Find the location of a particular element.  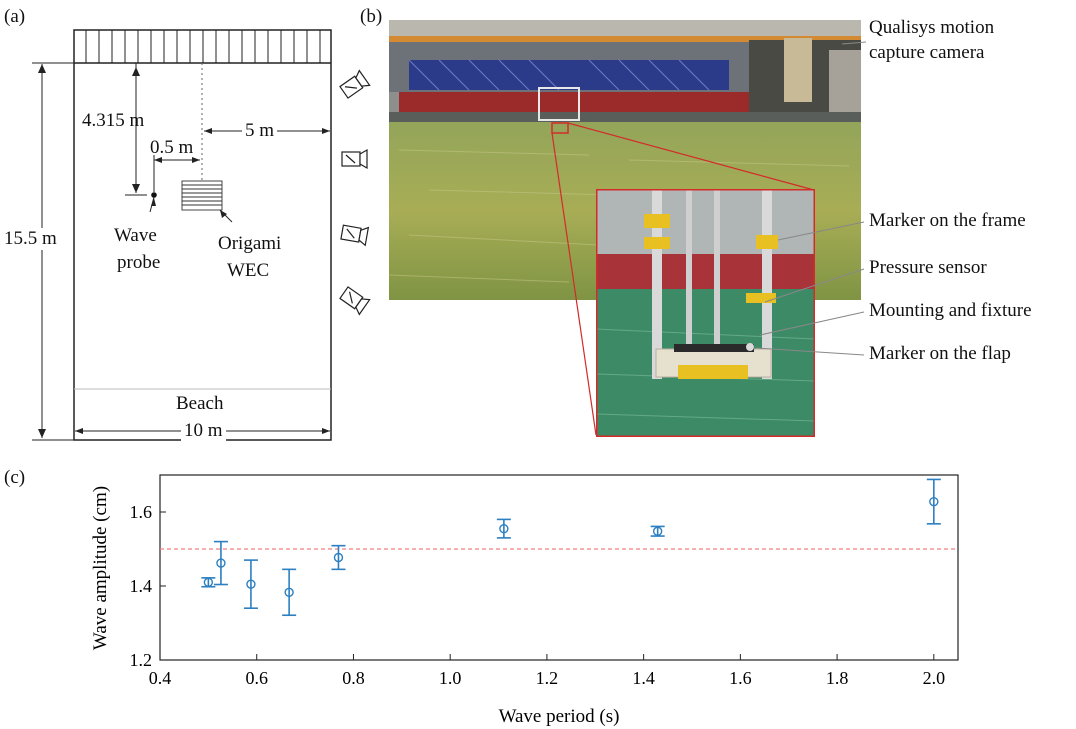

callout-mounting: Mounting and fixture is located at coordinates (950, 310).